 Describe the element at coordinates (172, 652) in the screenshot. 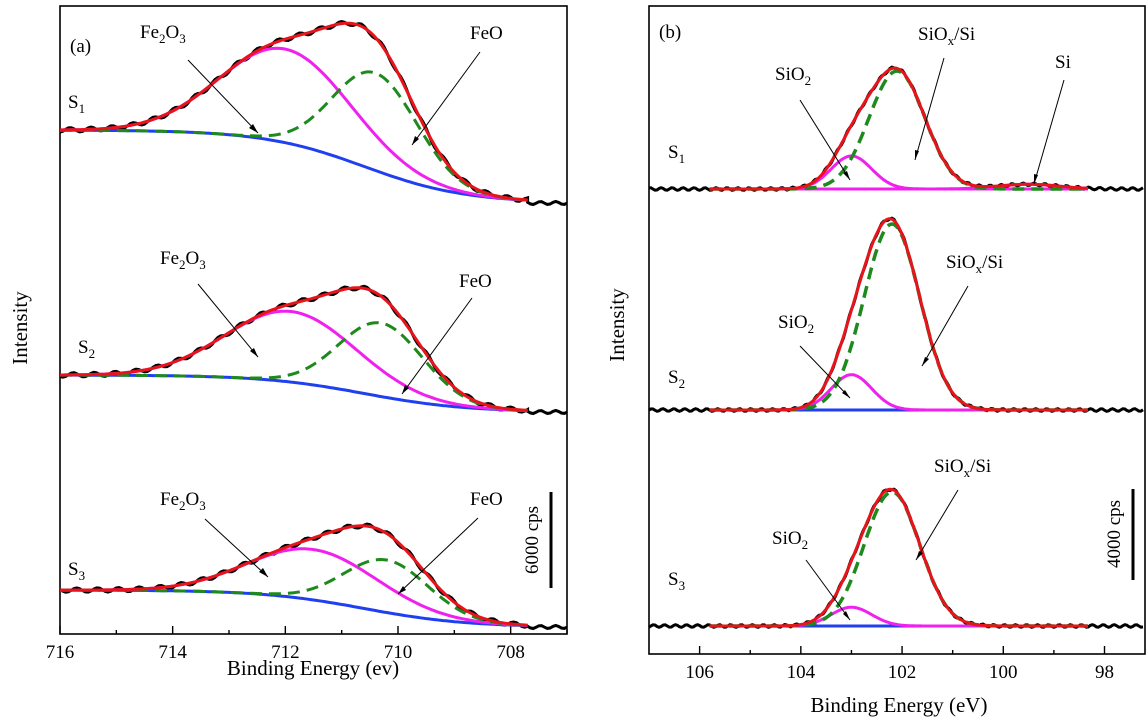

I see `panel-a-x-tick-label: 714` at that location.